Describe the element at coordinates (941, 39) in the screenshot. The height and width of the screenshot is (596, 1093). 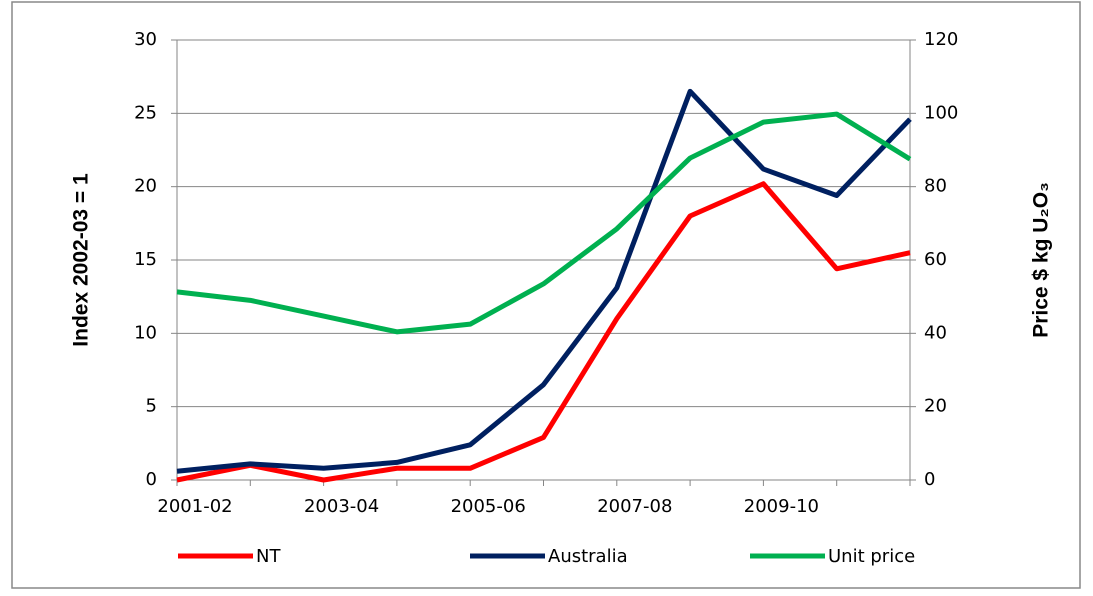
I see `y2-tick-label: 120` at that location.